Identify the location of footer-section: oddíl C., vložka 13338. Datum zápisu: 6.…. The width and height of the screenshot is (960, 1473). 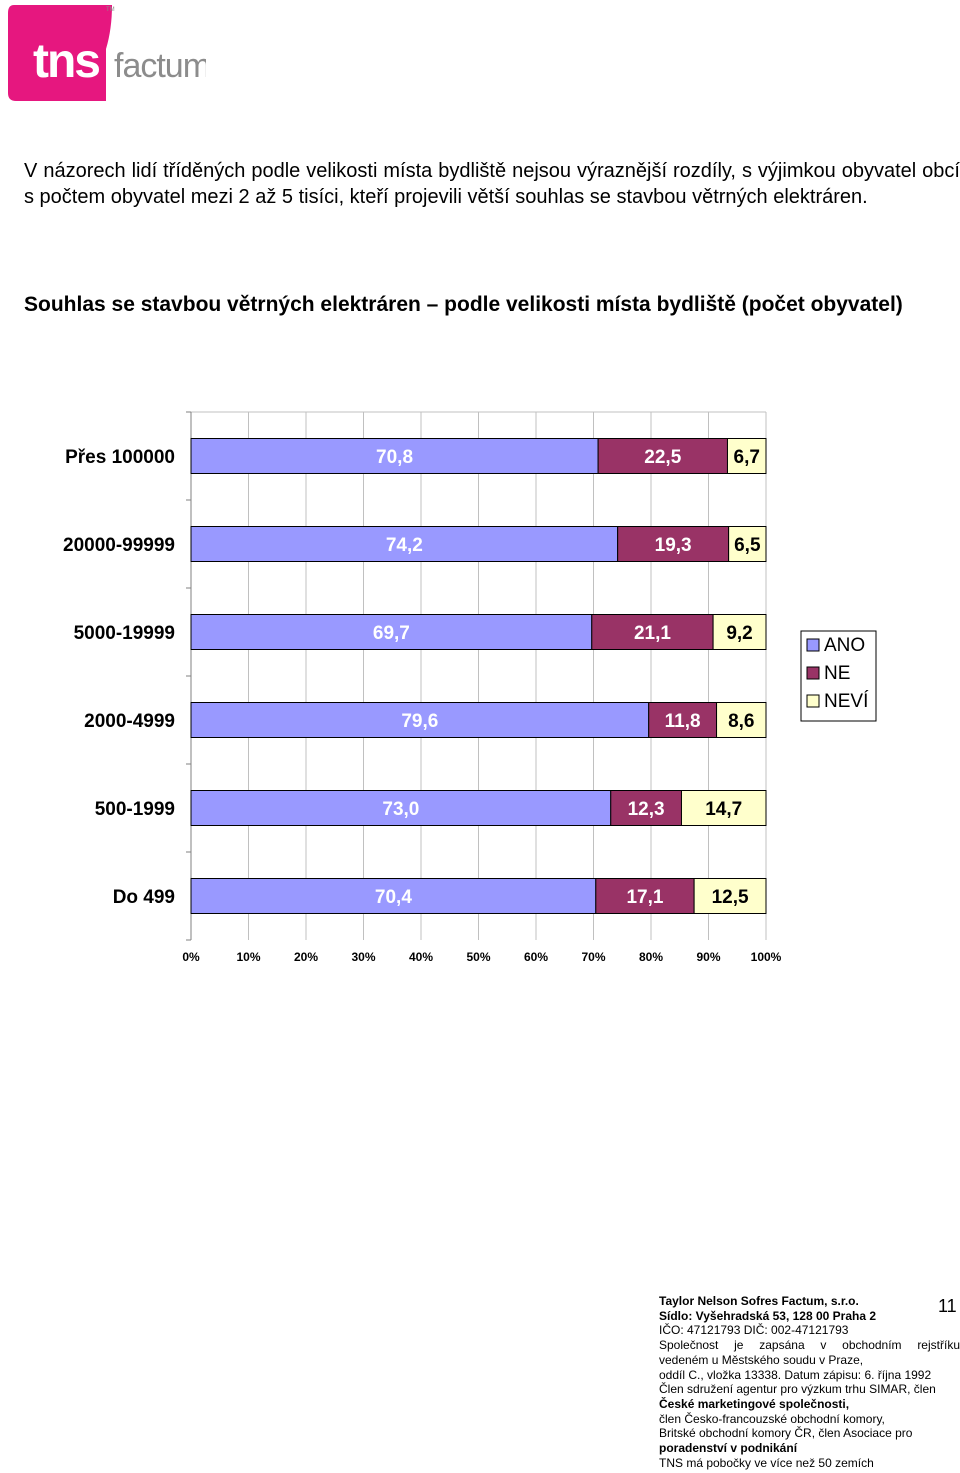
(795, 1374).